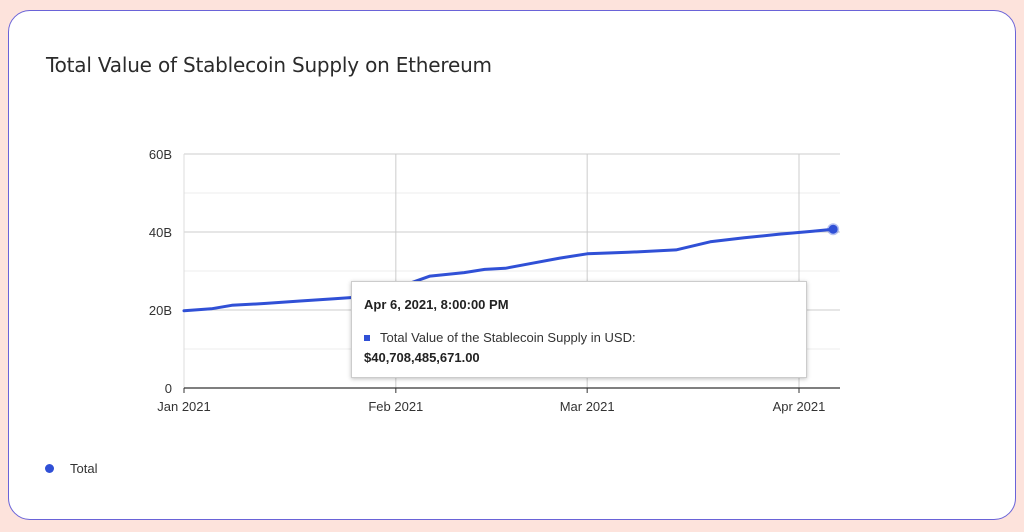 This screenshot has height=532, width=1024. Describe the element at coordinates (422, 357) in the screenshot. I see `tooltip-value: $40,708,485,671.00` at that location.